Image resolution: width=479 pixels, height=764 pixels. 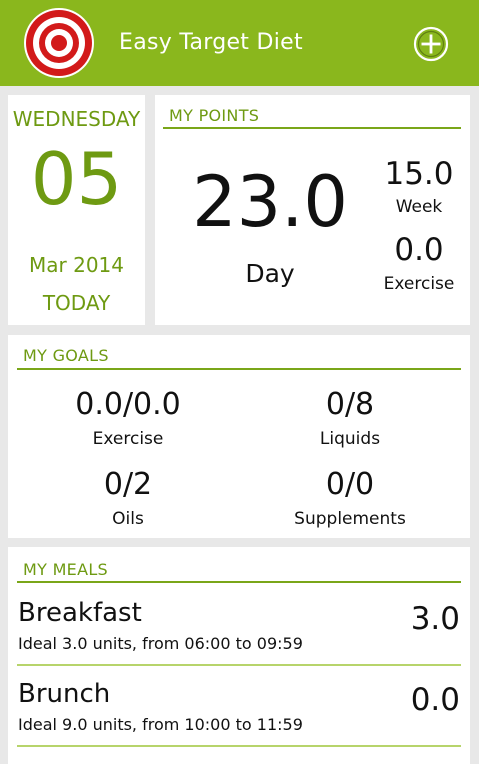 I want to click on meal-name: Brunch, so click(x=64, y=694).